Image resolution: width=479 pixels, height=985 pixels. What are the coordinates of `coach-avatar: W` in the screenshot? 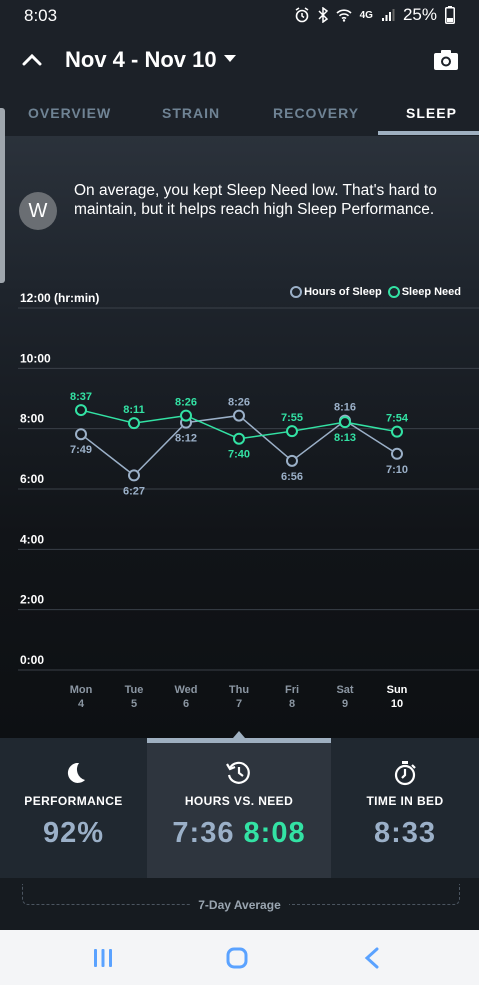 It's located at (38, 211).